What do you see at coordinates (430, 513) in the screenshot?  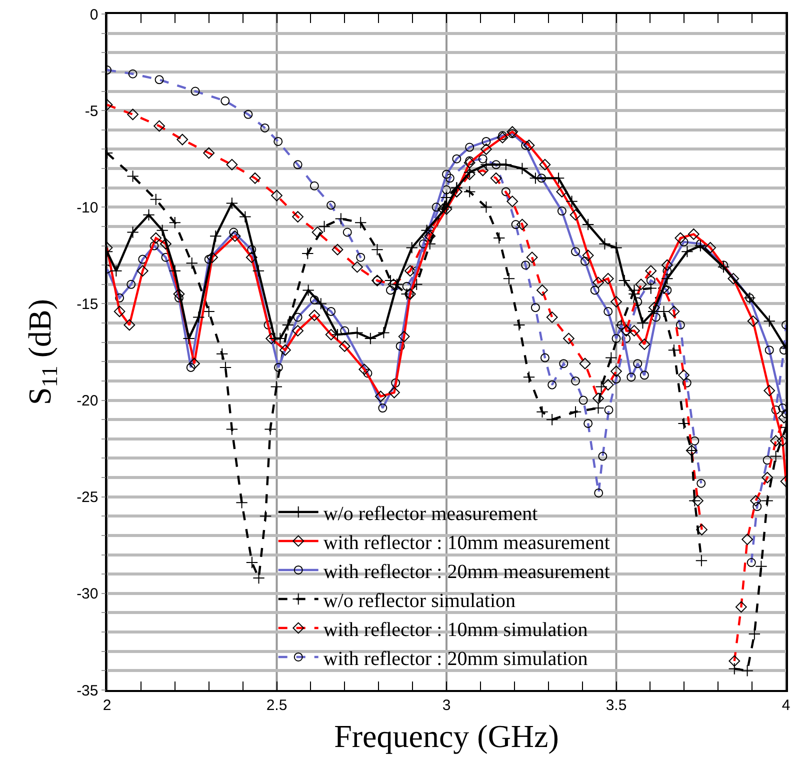 I see `legend-label: w/o reflector measurement` at bounding box center [430, 513].